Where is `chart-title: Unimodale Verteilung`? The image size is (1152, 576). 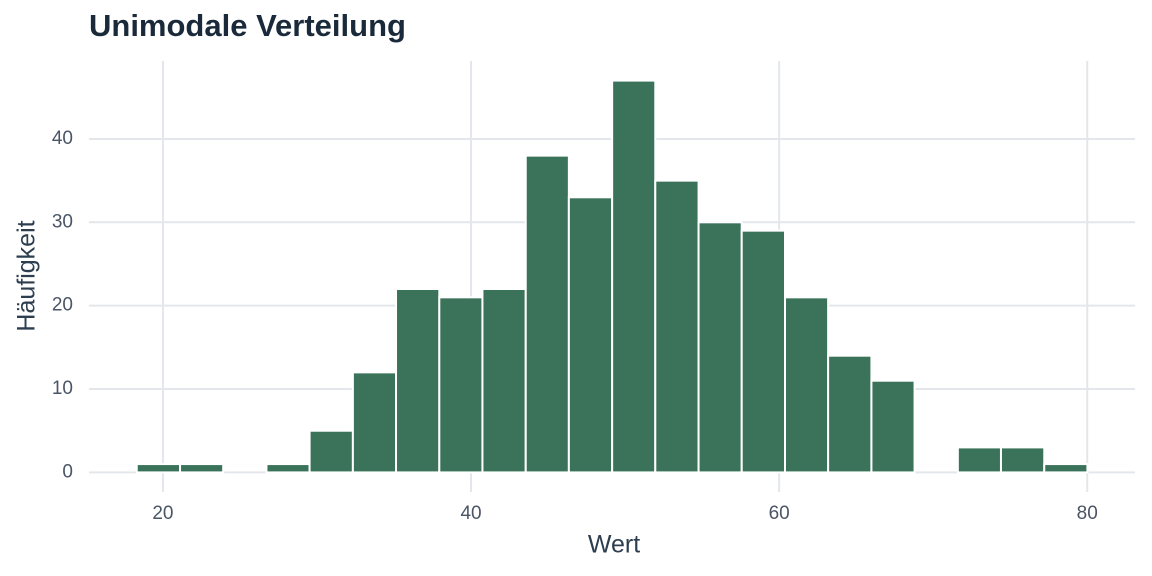 chart-title: Unimodale Verteilung is located at coordinates (247, 25).